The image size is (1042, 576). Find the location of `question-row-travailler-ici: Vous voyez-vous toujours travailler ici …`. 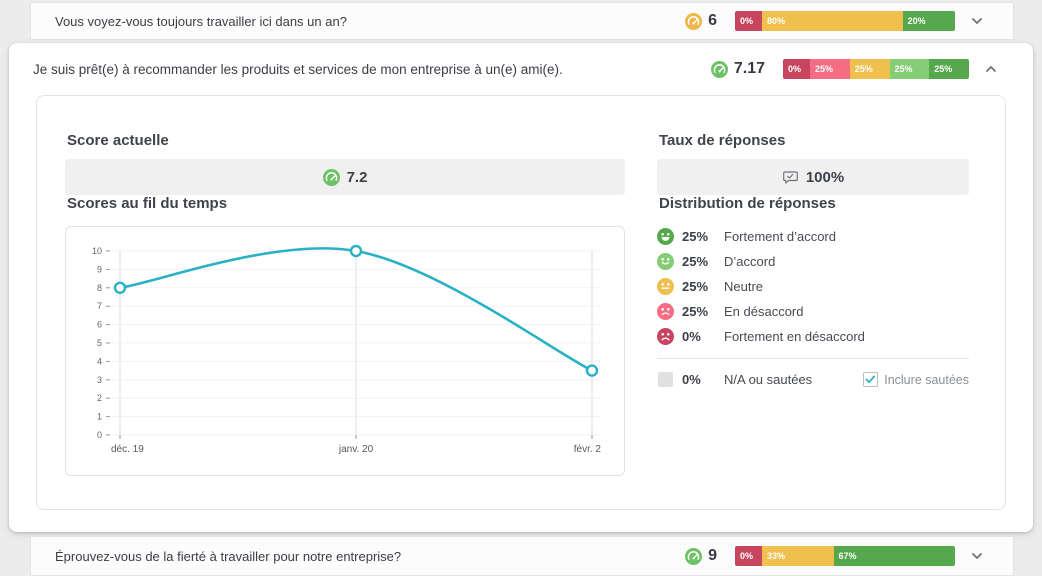

question-row-travailler-ici: Vous voyez-vous toujours travailler ici … is located at coordinates (522, 21).